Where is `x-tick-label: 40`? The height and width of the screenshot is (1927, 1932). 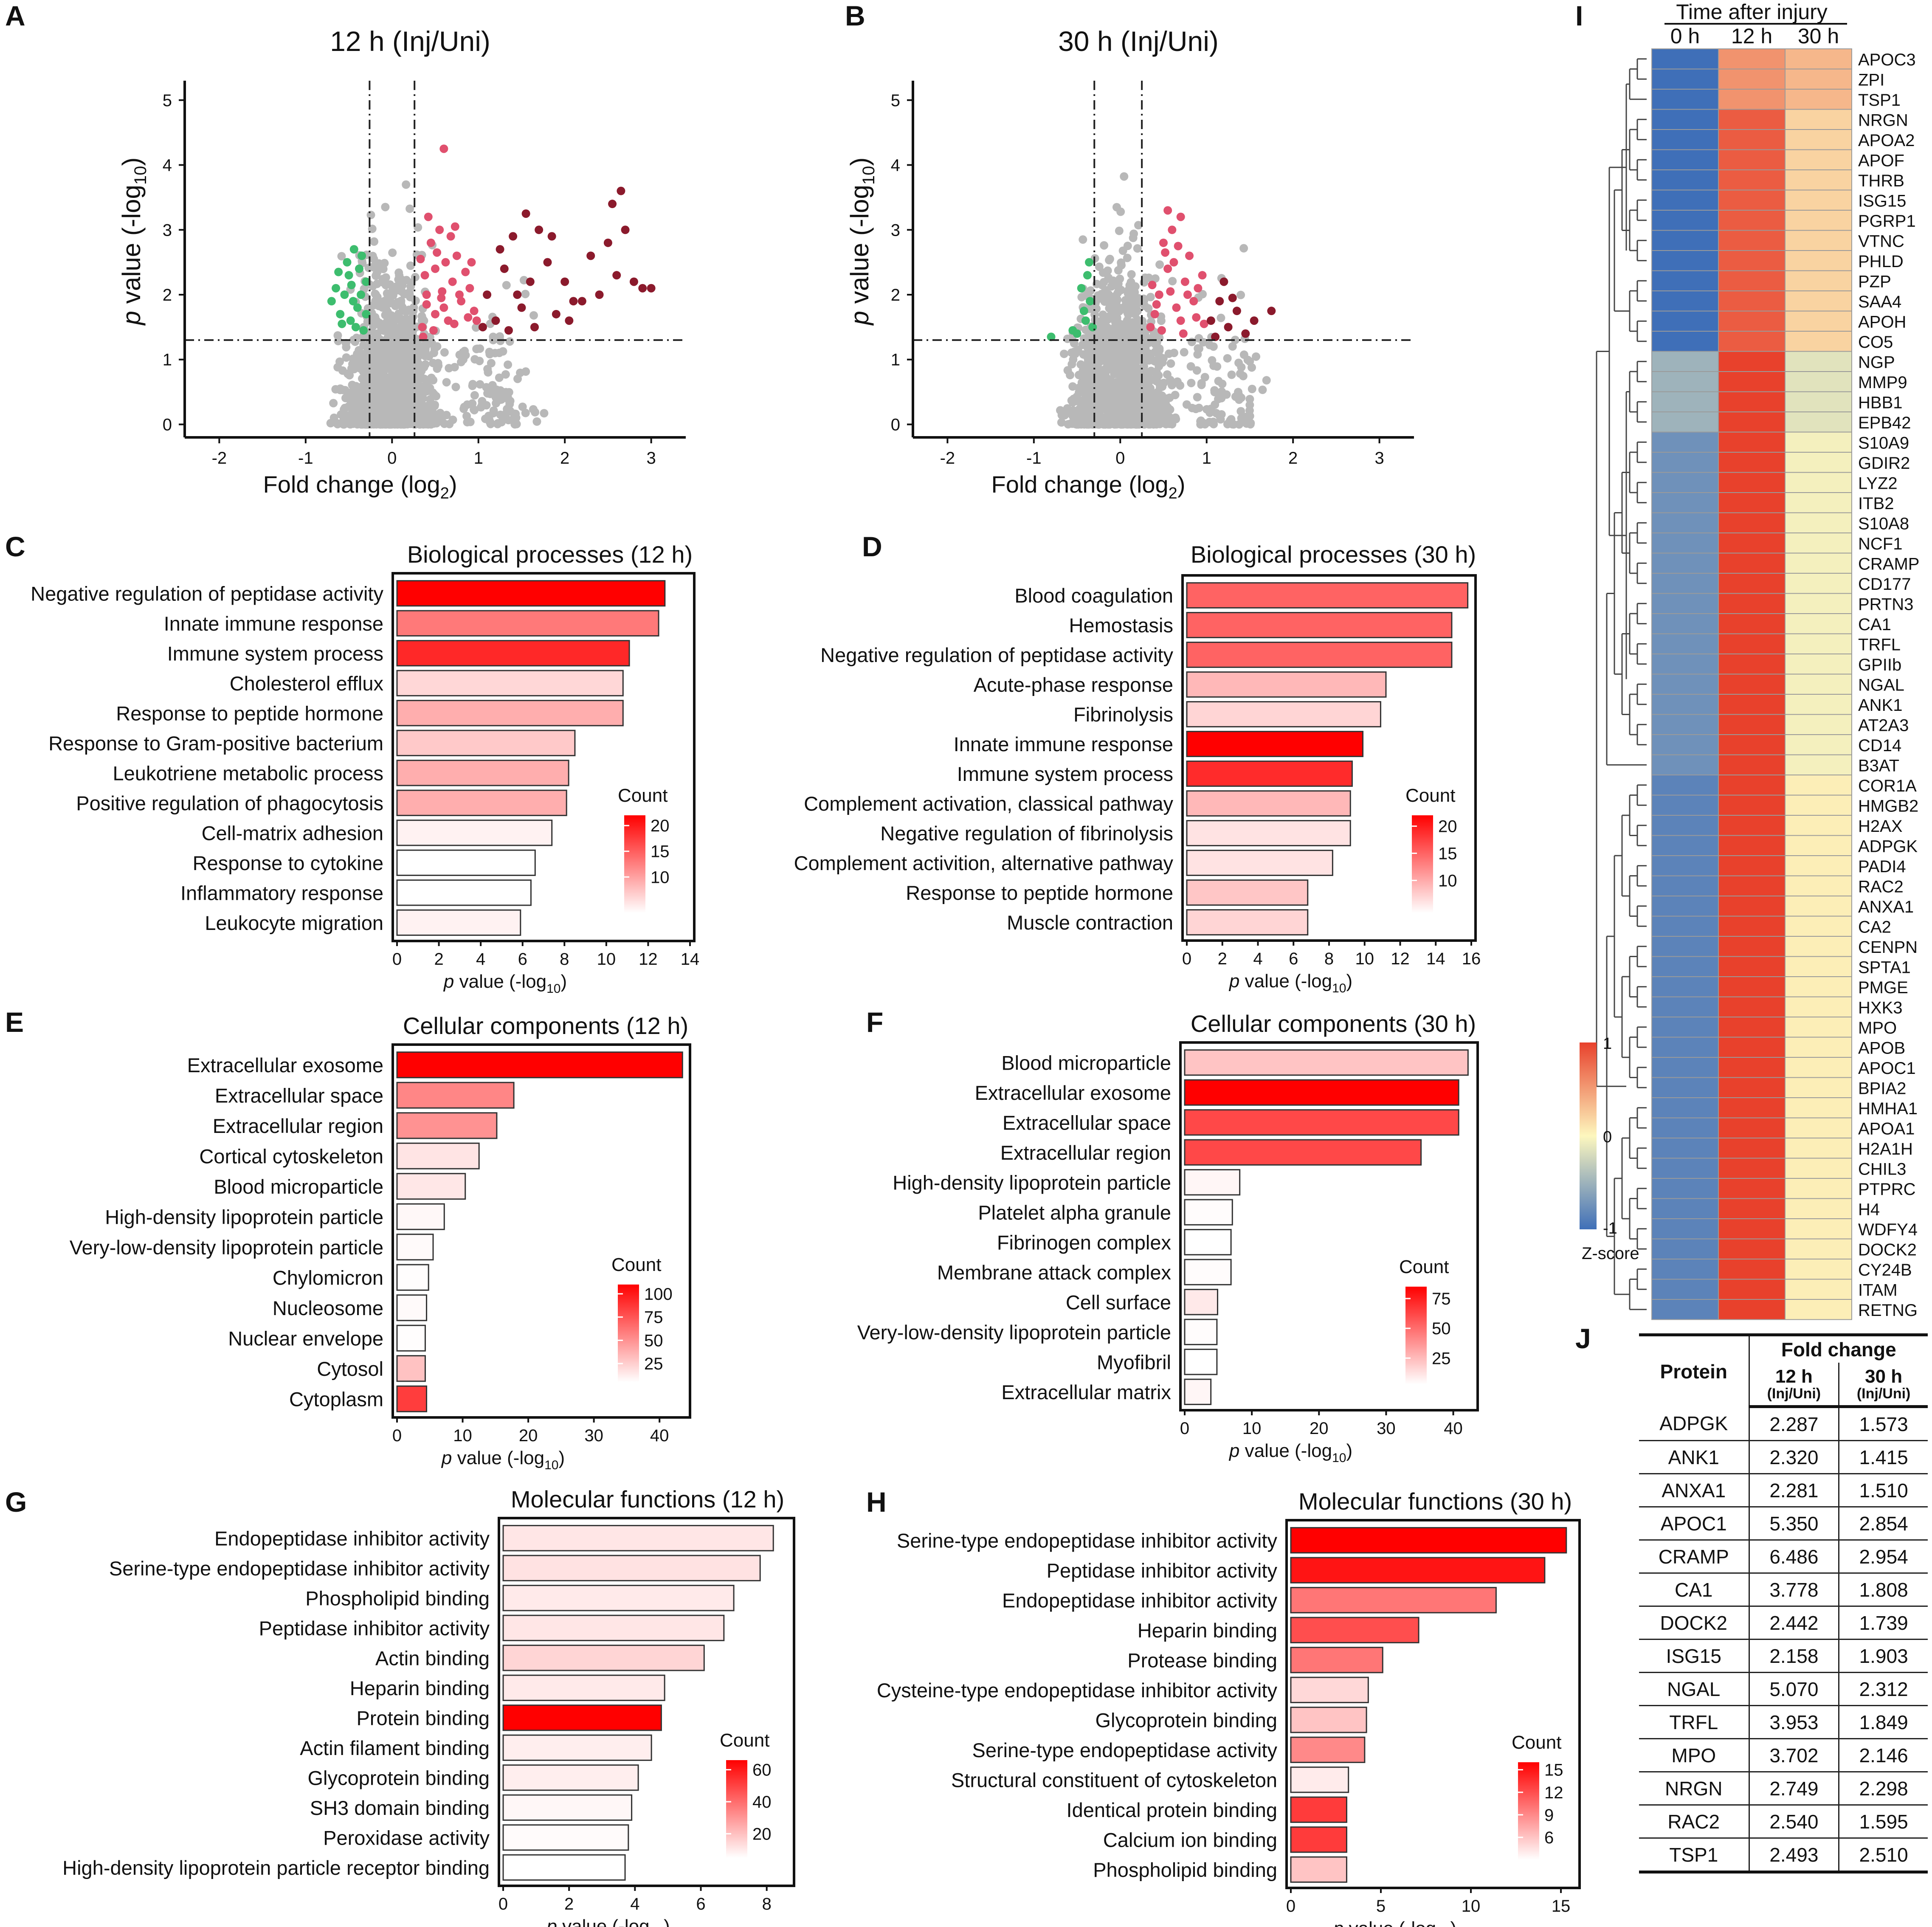
x-tick-label: 40 is located at coordinates (1453, 1428).